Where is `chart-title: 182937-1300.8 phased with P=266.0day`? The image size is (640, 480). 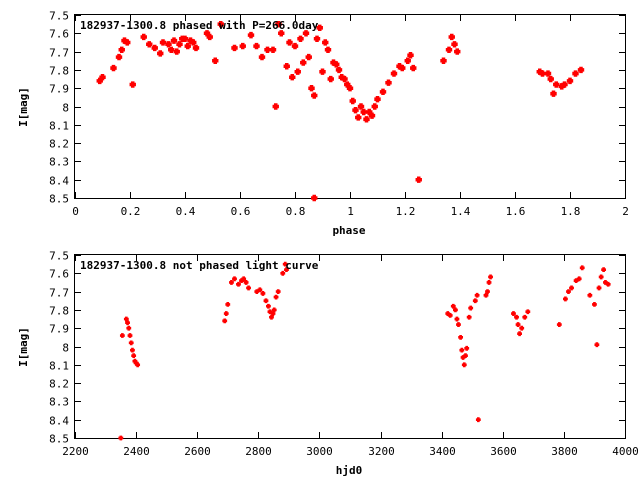
chart-title: 182937-1300.8 phased with P=266.0day is located at coordinates (199, 25).